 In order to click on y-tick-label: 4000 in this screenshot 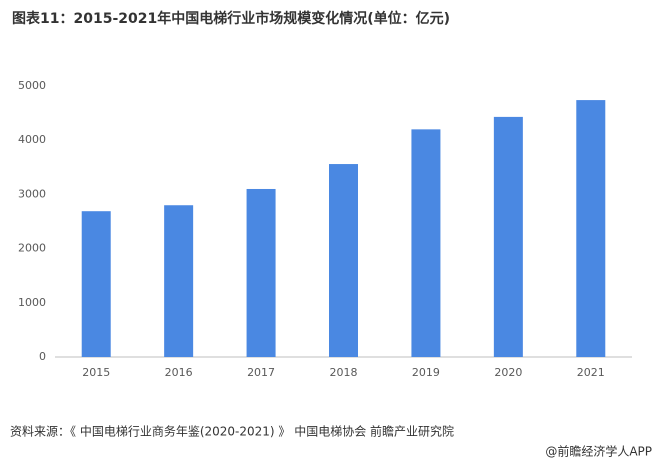, I will do `click(32, 139)`.